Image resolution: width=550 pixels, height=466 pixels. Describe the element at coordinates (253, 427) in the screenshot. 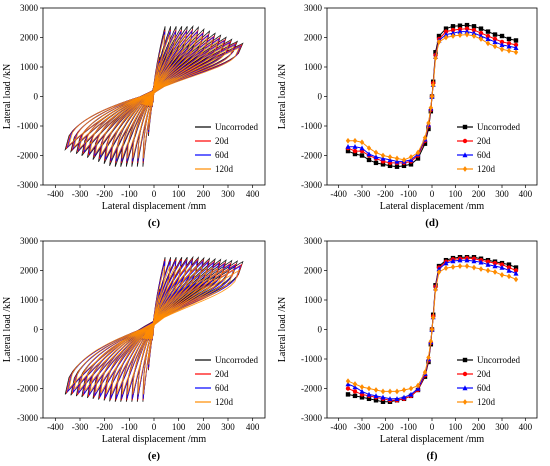

I see `x-tick-label: 400` at that location.